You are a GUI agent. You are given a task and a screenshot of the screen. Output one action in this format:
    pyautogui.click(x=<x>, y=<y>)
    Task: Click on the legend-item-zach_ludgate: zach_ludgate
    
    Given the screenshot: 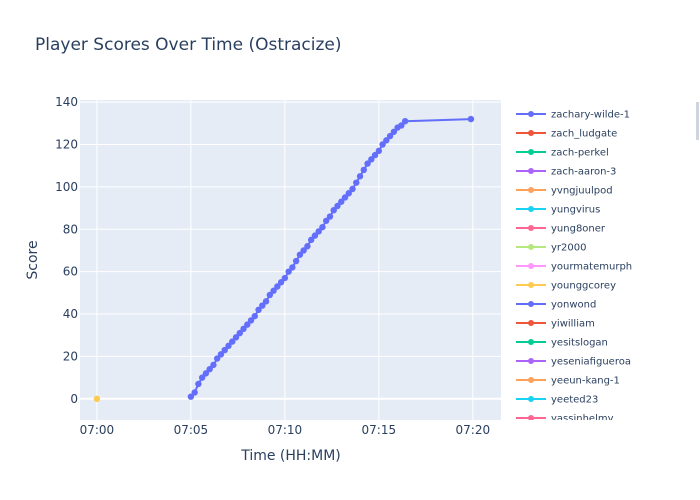 What is the action you would take?
    pyautogui.click(x=566, y=134)
    